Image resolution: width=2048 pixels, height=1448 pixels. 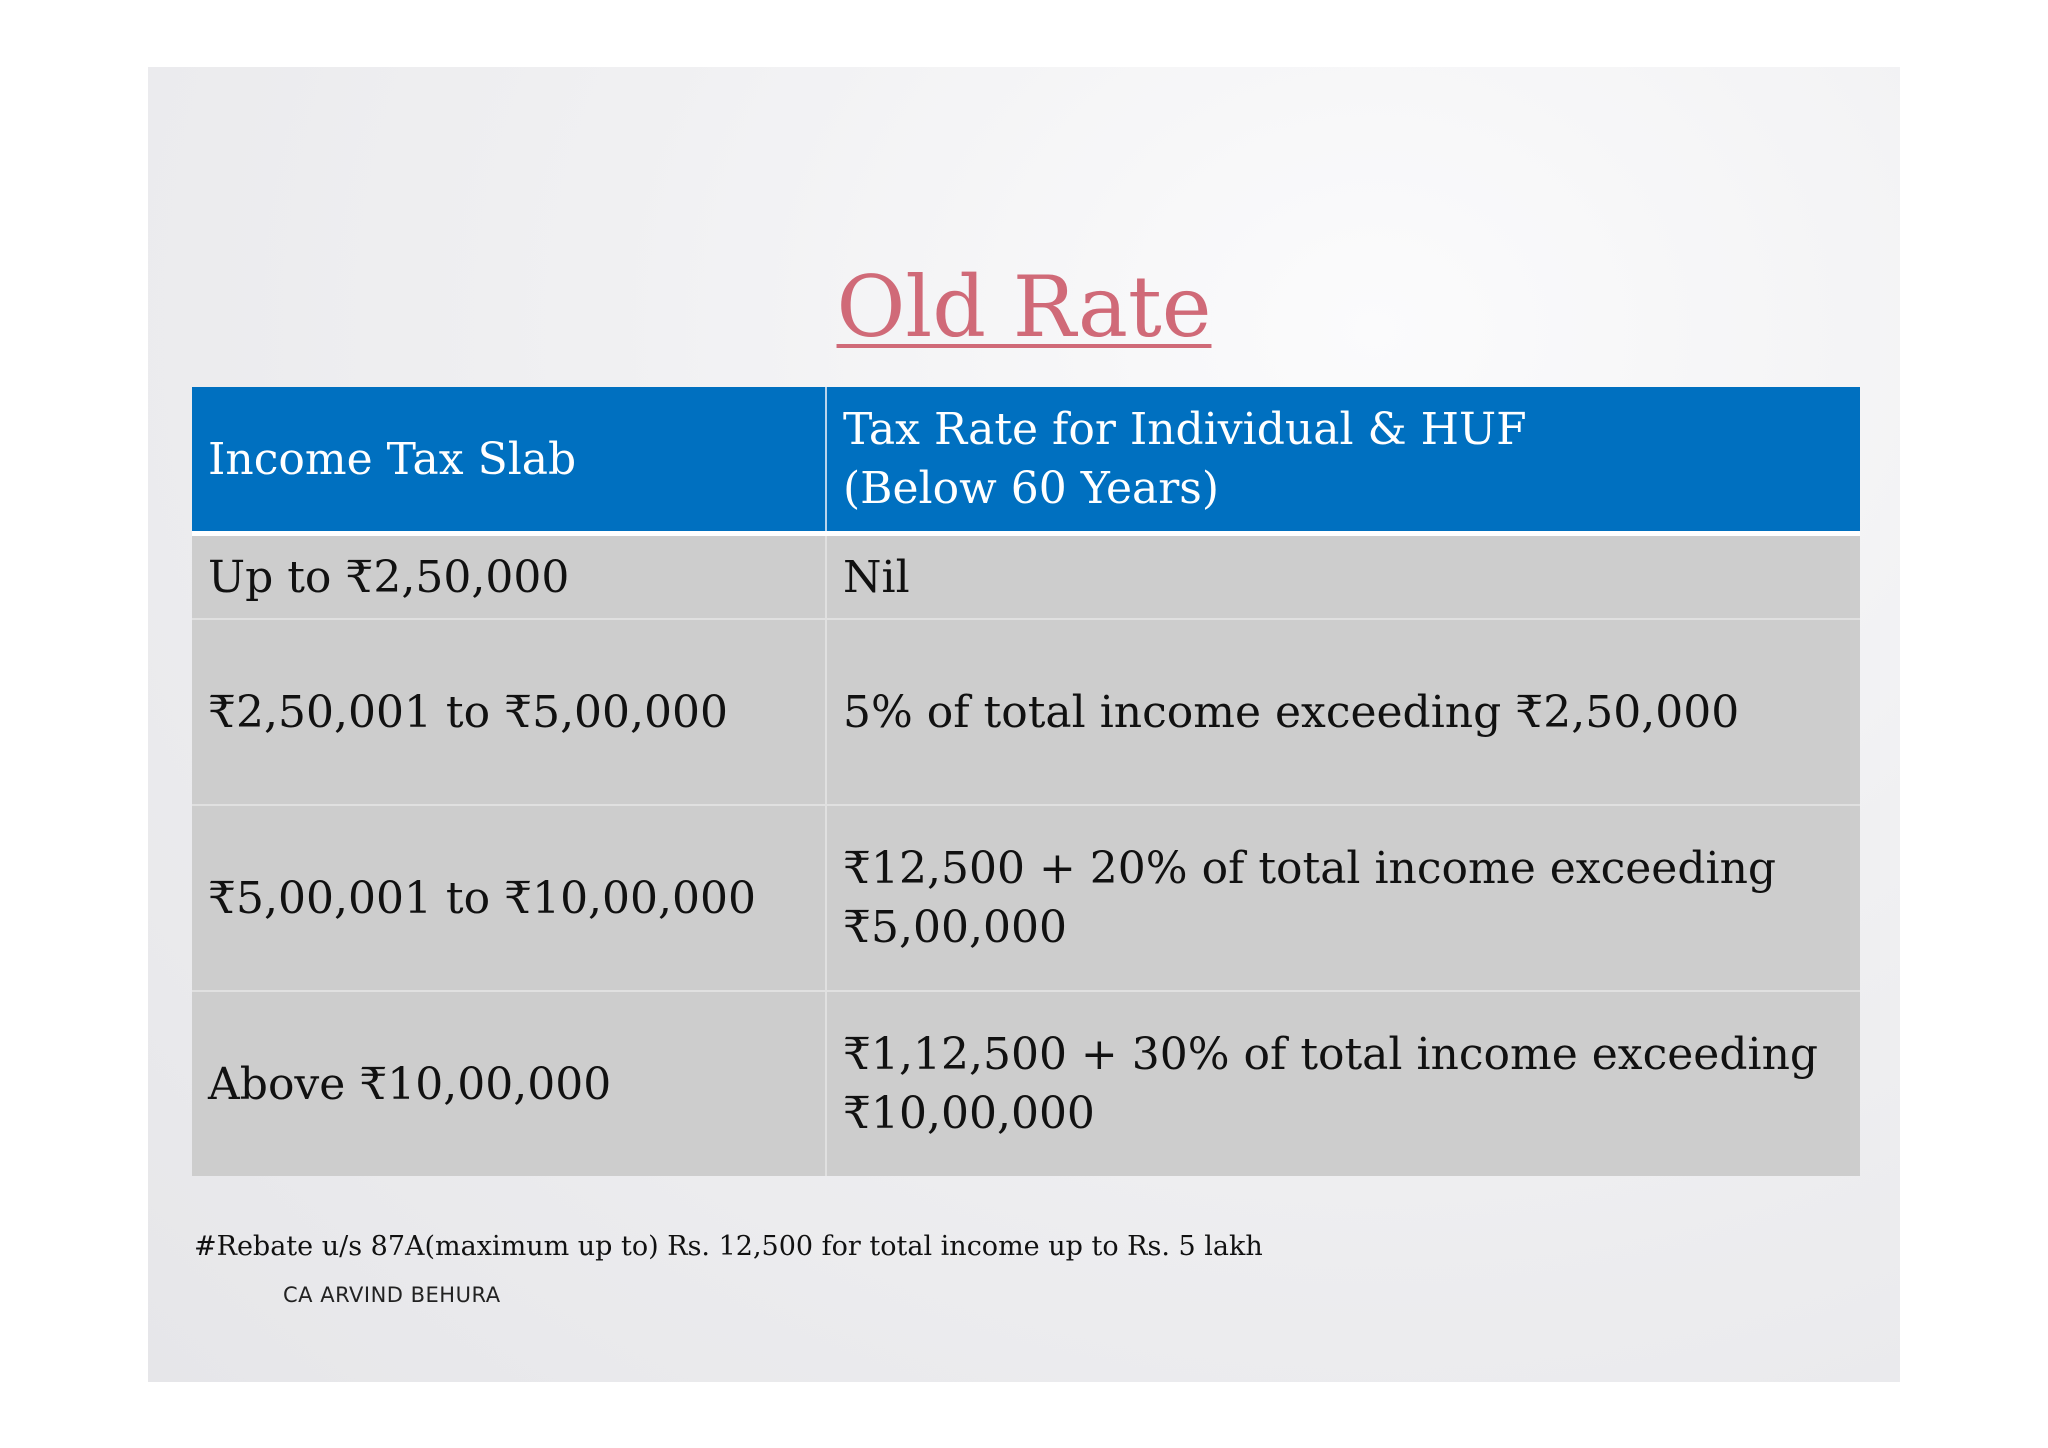 What do you see at coordinates (392, 1295) in the screenshot?
I see `author-credit: CA ARVIND BEHURA` at bounding box center [392, 1295].